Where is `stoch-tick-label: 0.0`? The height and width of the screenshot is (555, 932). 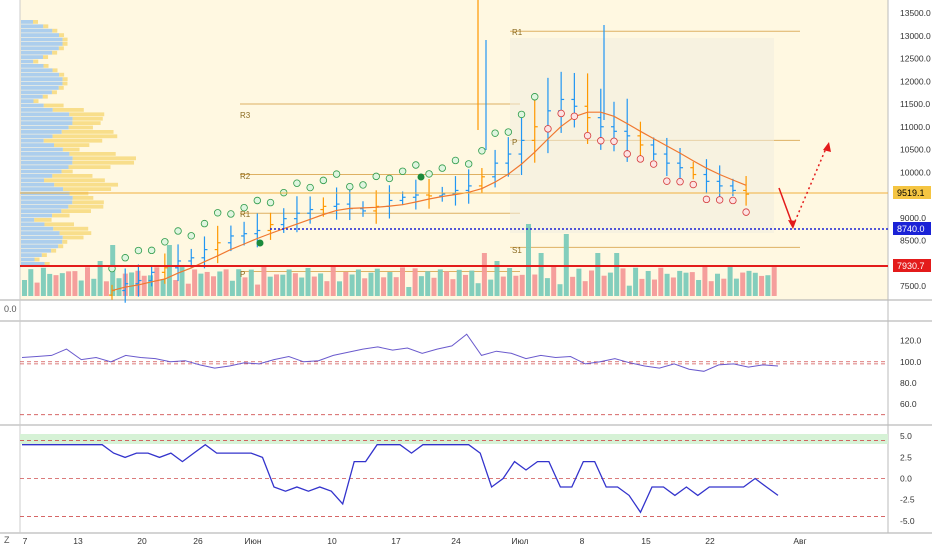 stoch-tick-label: 0.0 is located at coordinates (906, 479).